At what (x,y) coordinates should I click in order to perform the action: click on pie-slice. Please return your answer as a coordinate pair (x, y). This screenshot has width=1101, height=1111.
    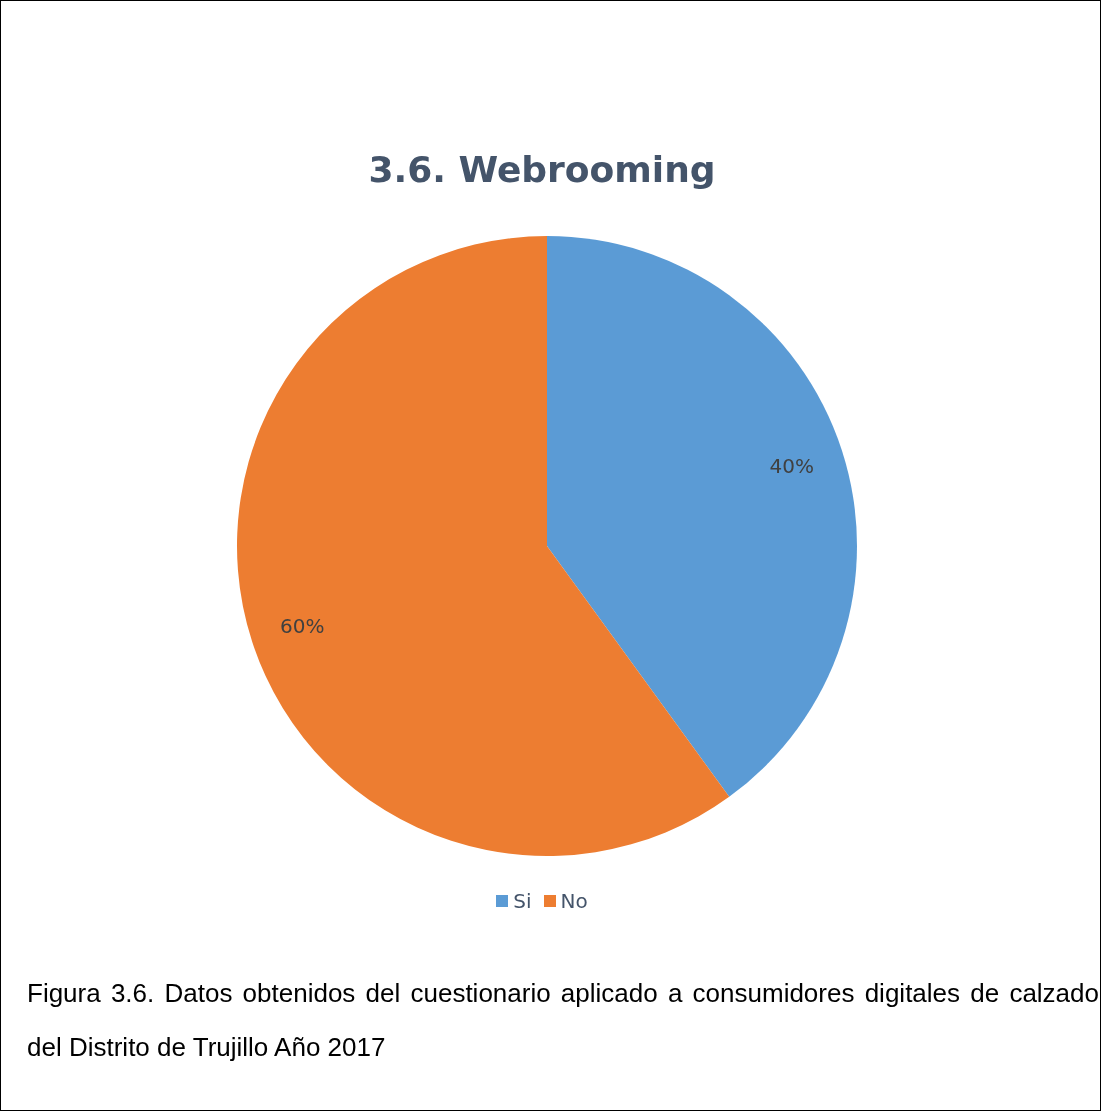
    Looking at the image, I should click on (702, 516).